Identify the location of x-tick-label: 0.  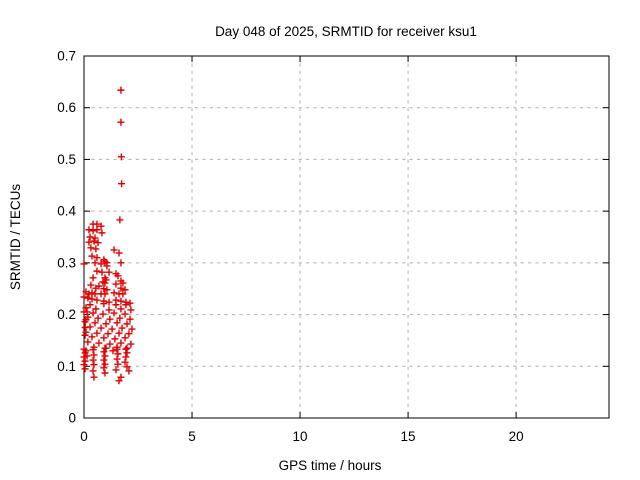
(84, 436).